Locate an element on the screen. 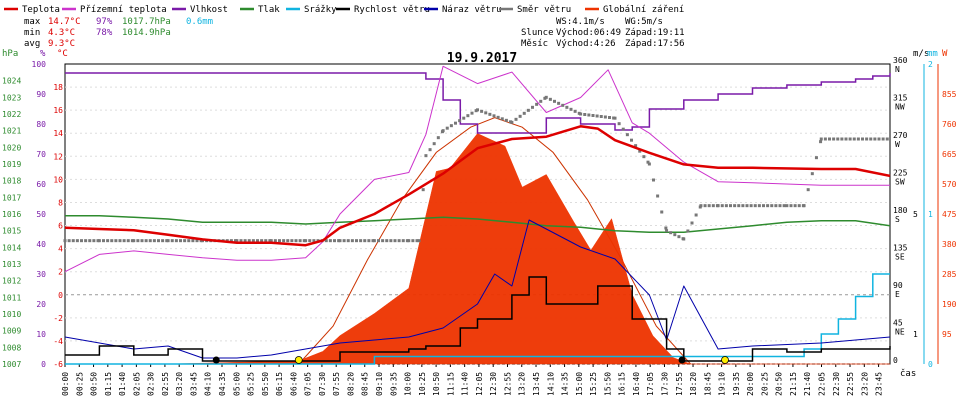  dir-name-label: NW is located at coordinates (900, 107).